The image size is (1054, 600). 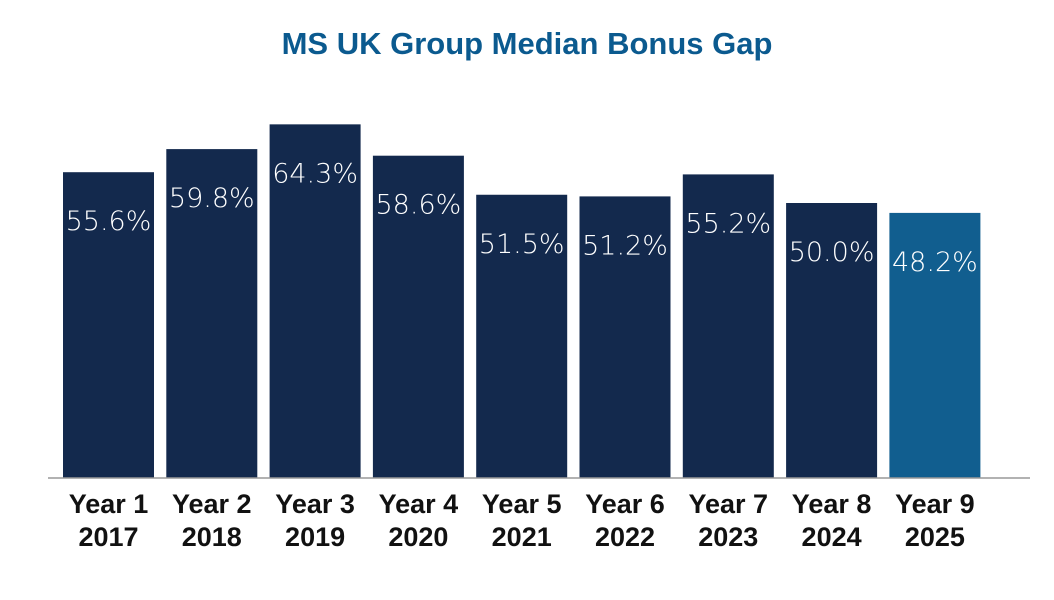 What do you see at coordinates (212, 198) in the screenshot?
I see `data-label: 59.8%` at bounding box center [212, 198].